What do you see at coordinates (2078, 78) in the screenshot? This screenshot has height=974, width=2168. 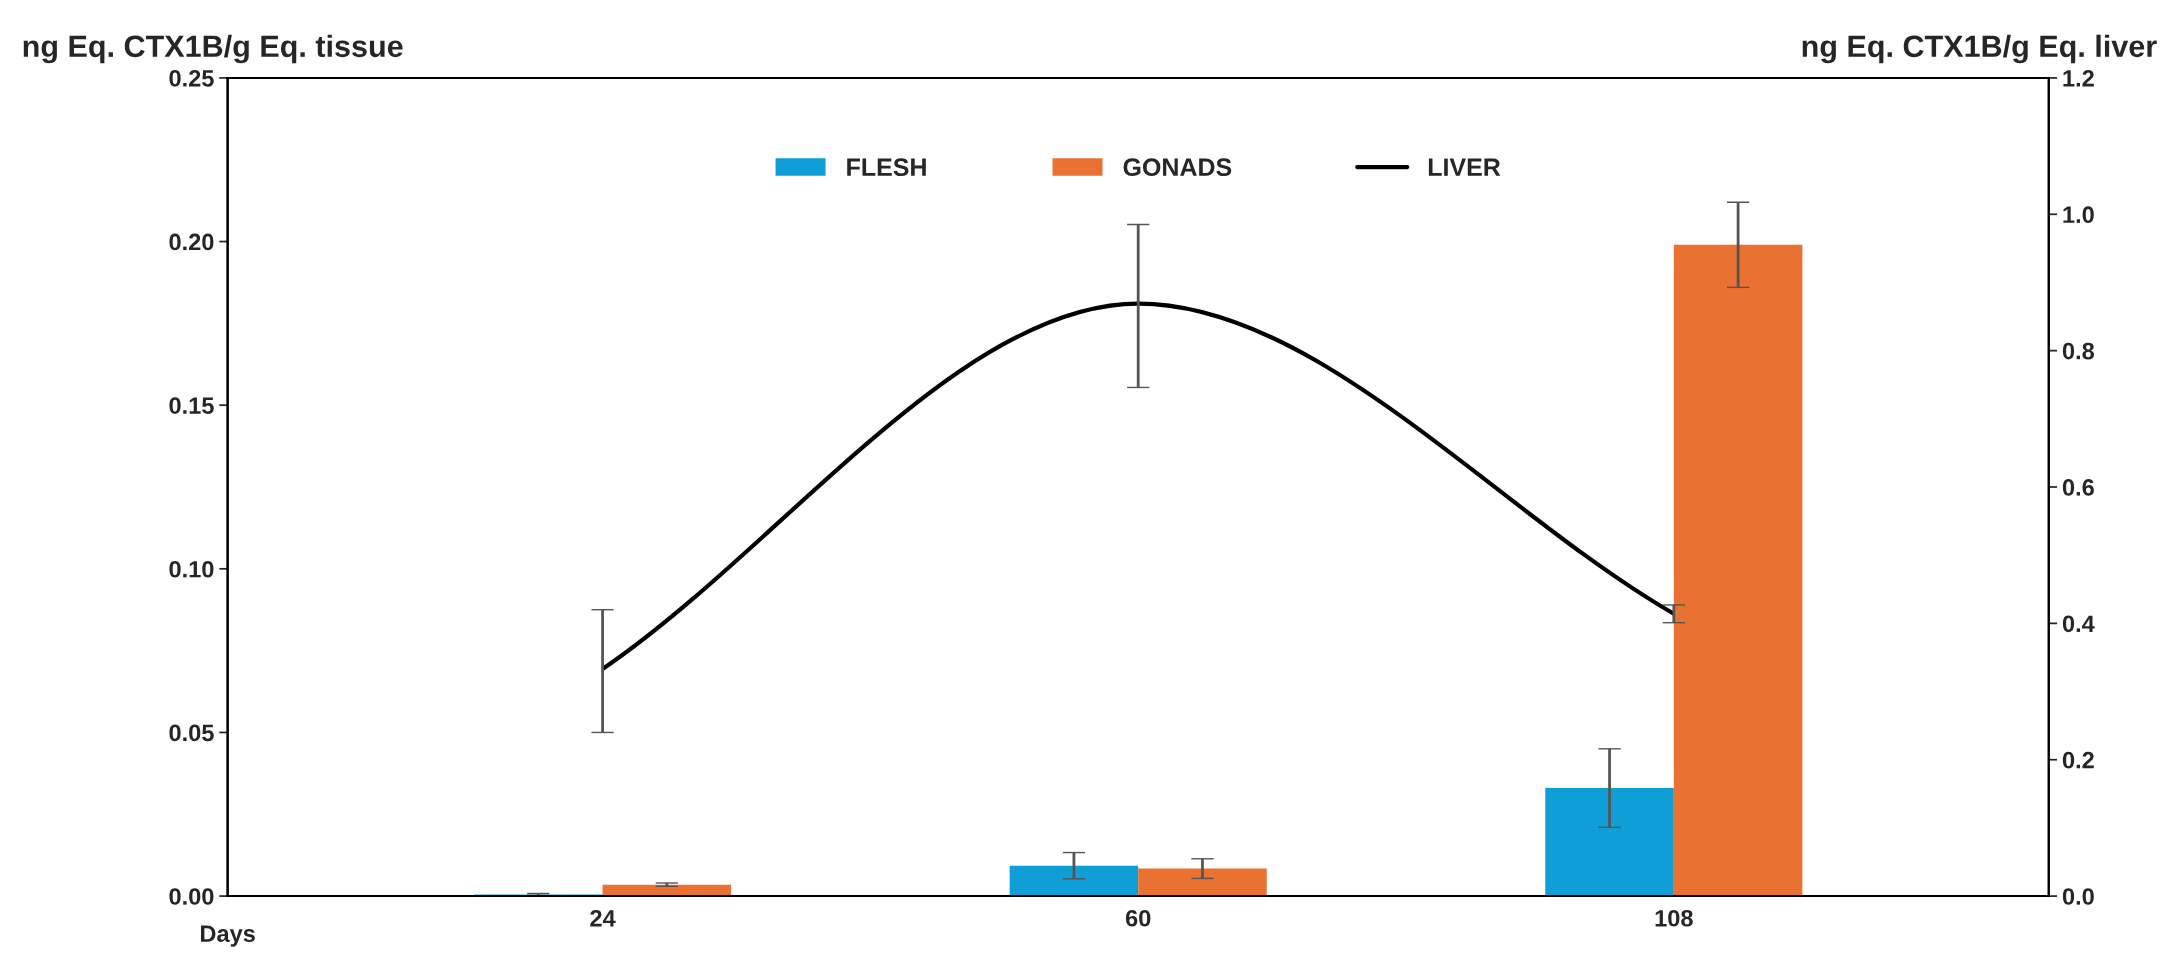 I see `y2-tick-label: 1.2` at bounding box center [2078, 78].